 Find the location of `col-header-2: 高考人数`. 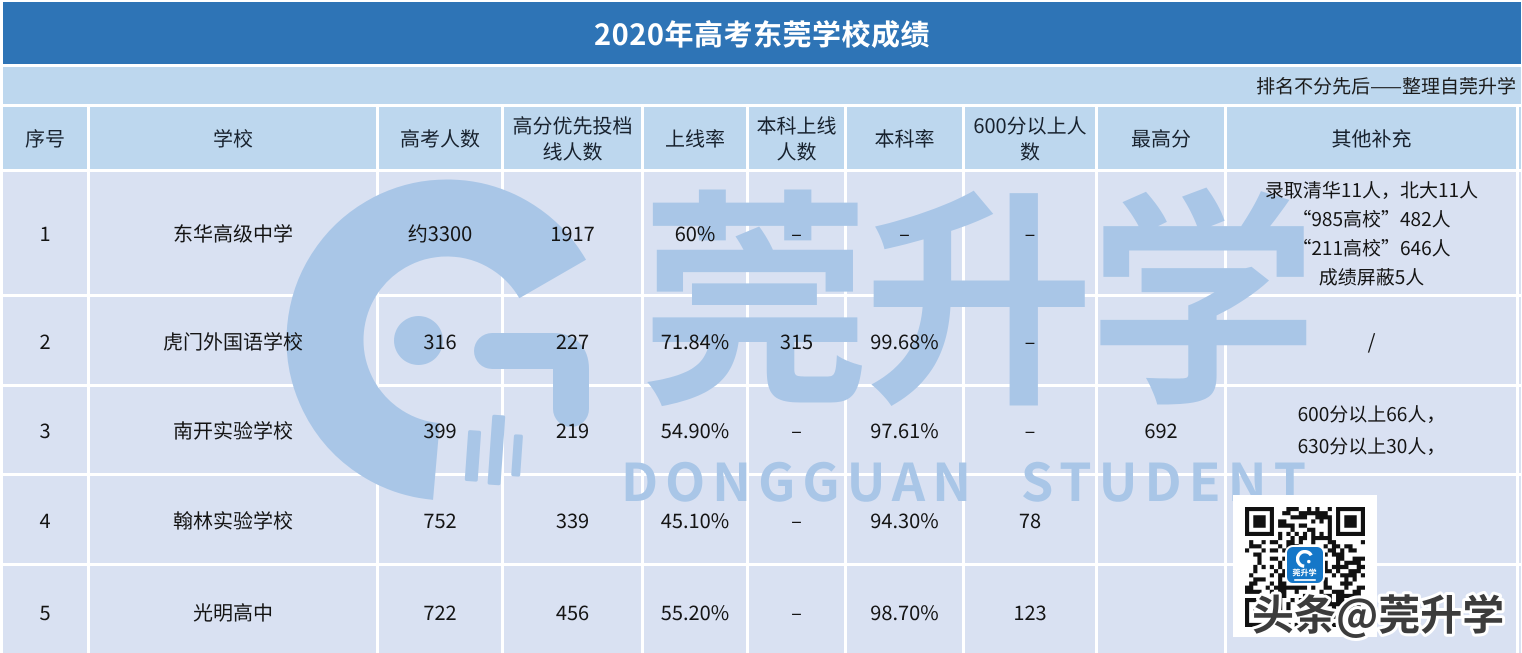

col-header-2: 高考人数 is located at coordinates (440, 138).